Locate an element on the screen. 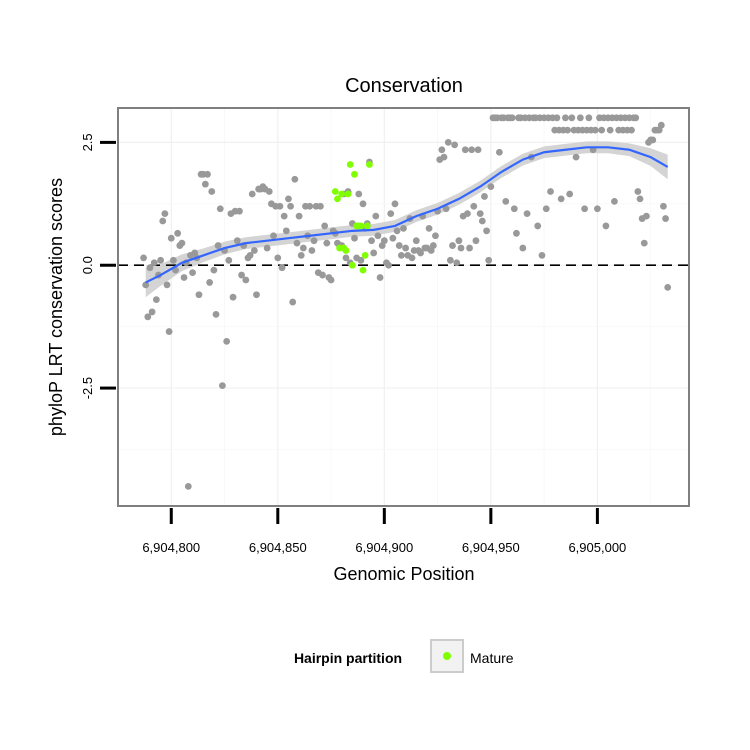 The height and width of the screenshot is (750, 750). legend-label-mature: Mature is located at coordinates (492, 658).